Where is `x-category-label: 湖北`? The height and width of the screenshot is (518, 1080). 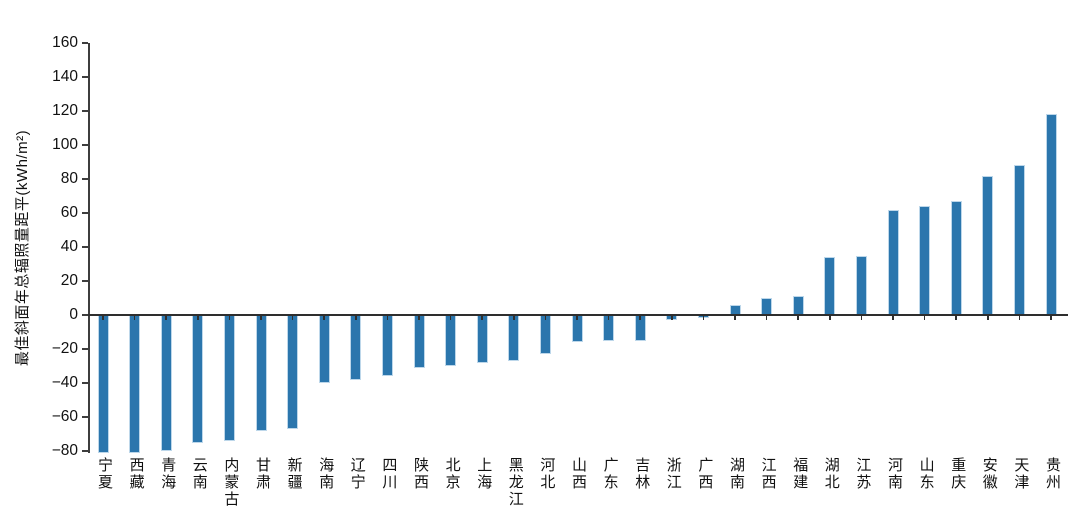 x-category-label: 湖北 is located at coordinates (831, 474).